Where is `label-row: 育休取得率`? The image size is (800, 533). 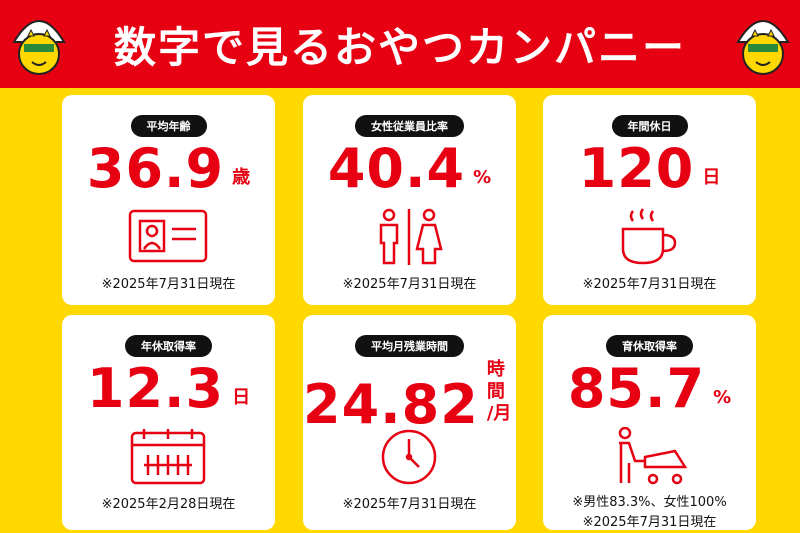 label-row: 育休取得率 is located at coordinates (649, 346).